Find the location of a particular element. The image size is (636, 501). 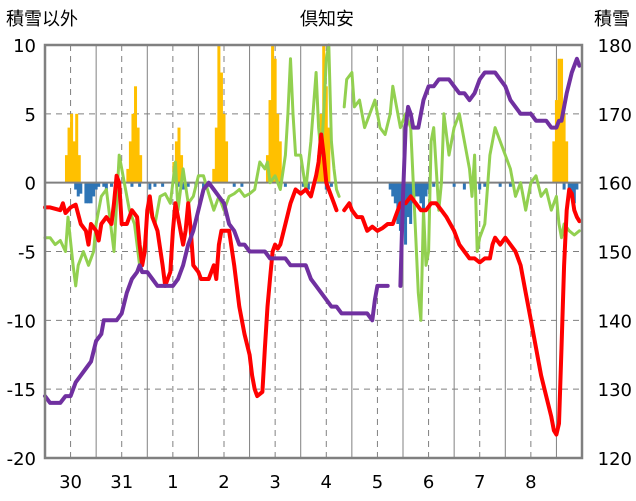

x-tick-labels: 30 31 1 2 3 4 5 6 7 8 is located at coordinates (297, 482).